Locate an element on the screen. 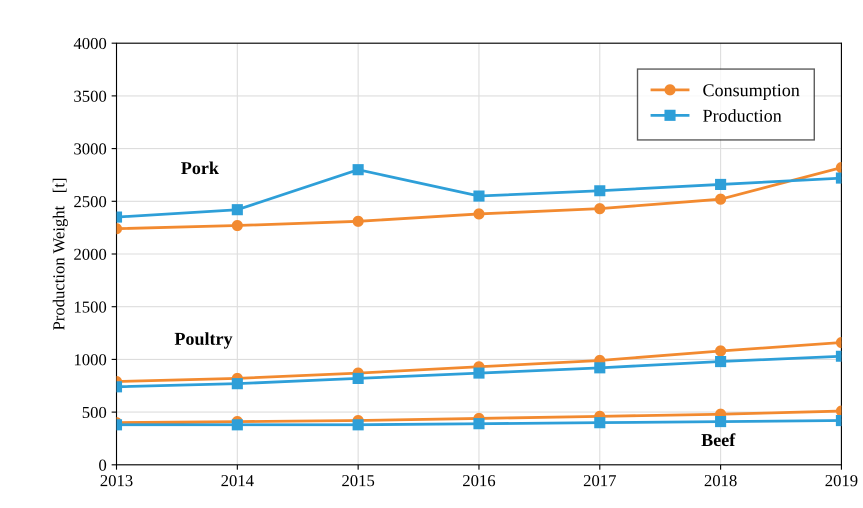 This screenshot has width=863, height=508. y-tick-label: 1500 is located at coordinates (90, 307).